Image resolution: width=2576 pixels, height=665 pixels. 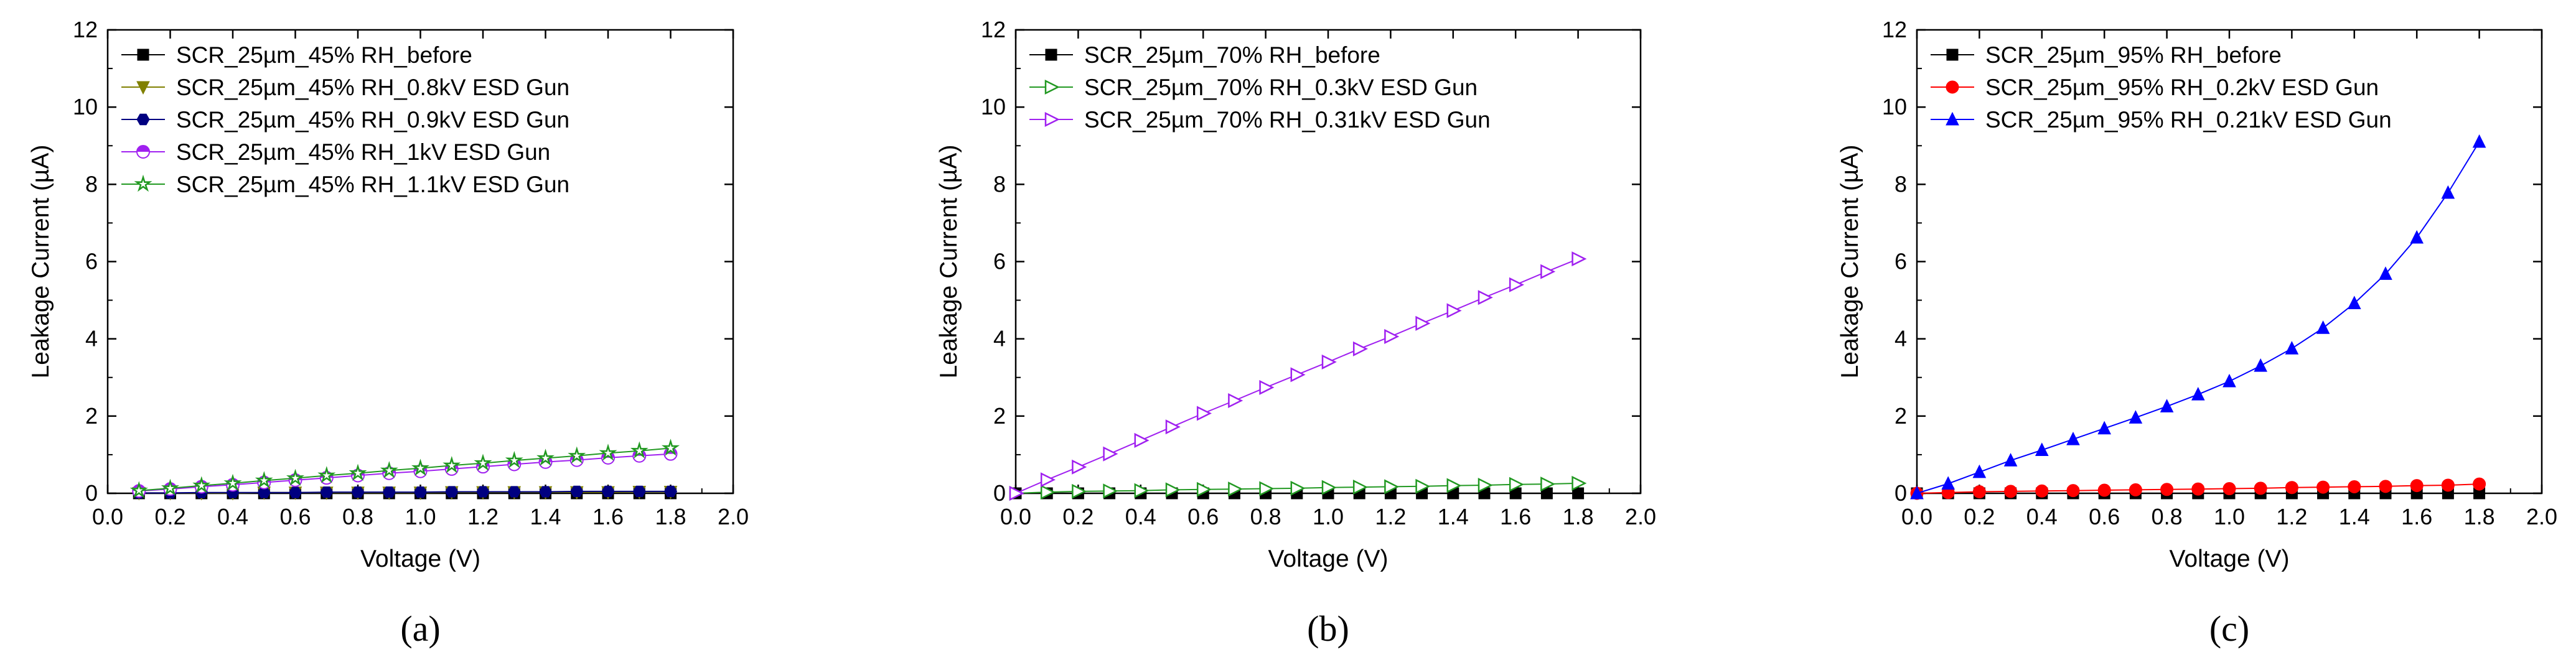 I want to click on x-tick-label: 2.0, so click(x=733, y=516).